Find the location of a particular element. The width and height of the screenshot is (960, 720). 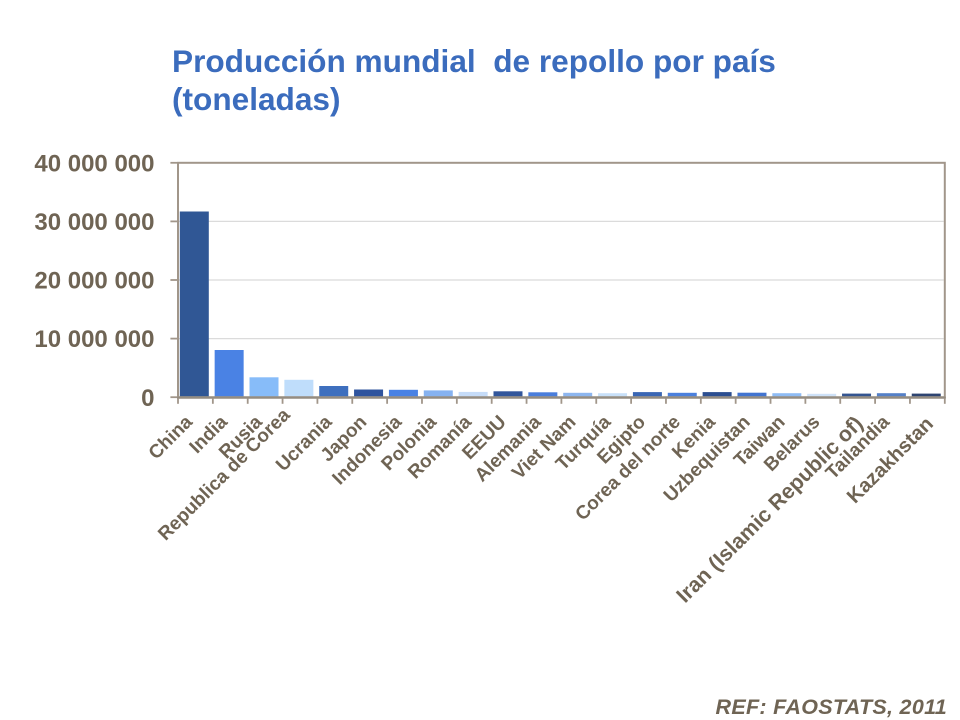

svg-text: 40 000 000 is located at coordinates (94, 163).